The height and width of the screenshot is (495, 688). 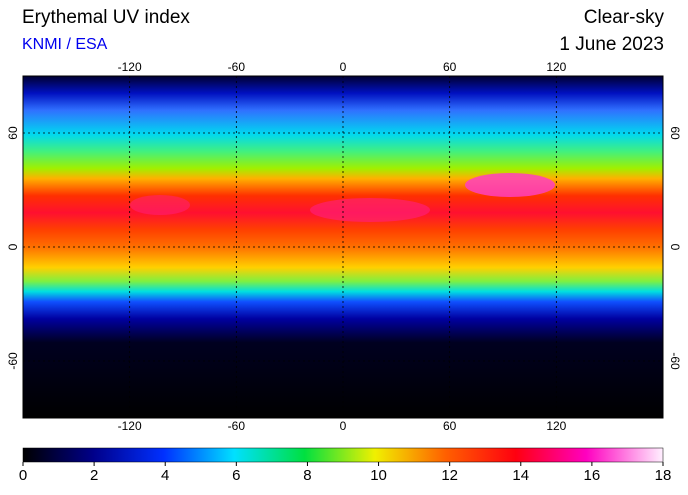 I want to click on colorbar-tick-label: 16, so click(x=592, y=475).